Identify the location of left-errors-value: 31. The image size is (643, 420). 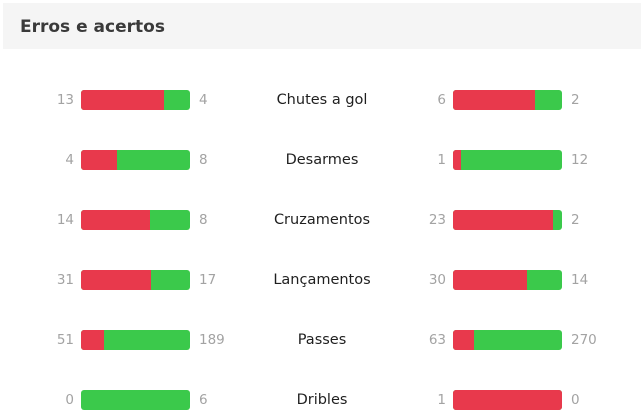
(65, 280).